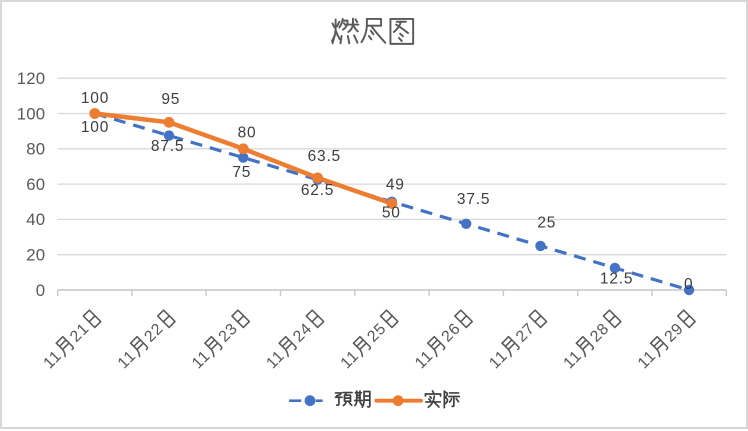 This screenshot has height=431, width=748. What do you see at coordinates (395, 185) in the screenshot?
I see `svg-text: 49` at bounding box center [395, 185].